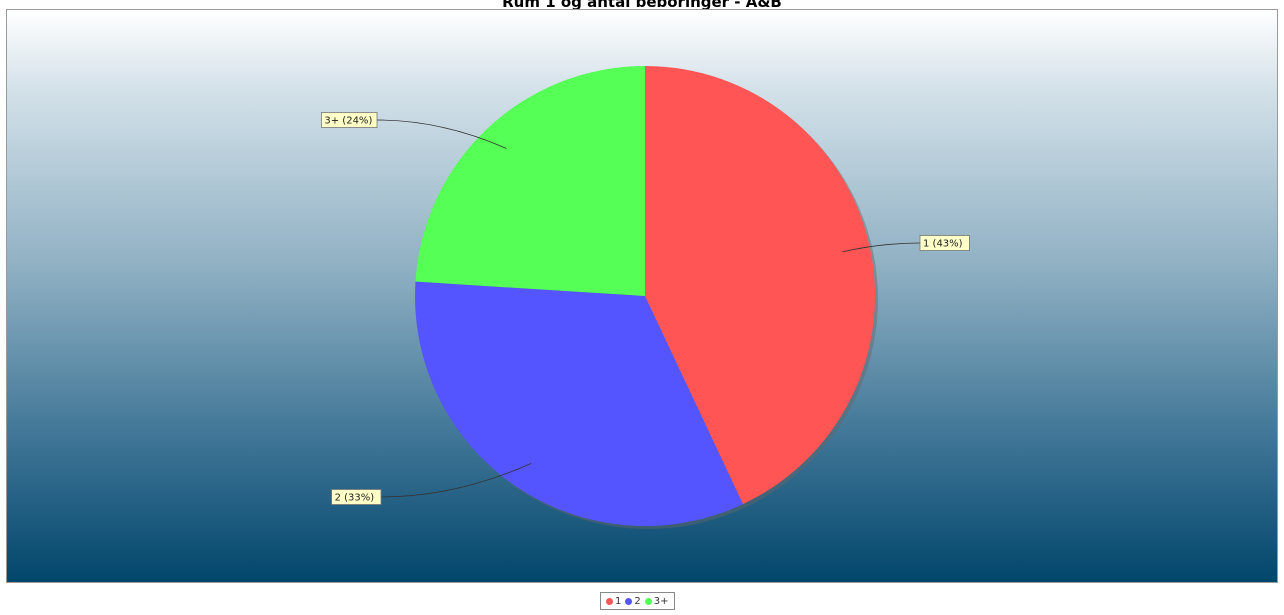  What do you see at coordinates (613, 601) in the screenshot?
I see `legend-item-1: 1` at bounding box center [613, 601].